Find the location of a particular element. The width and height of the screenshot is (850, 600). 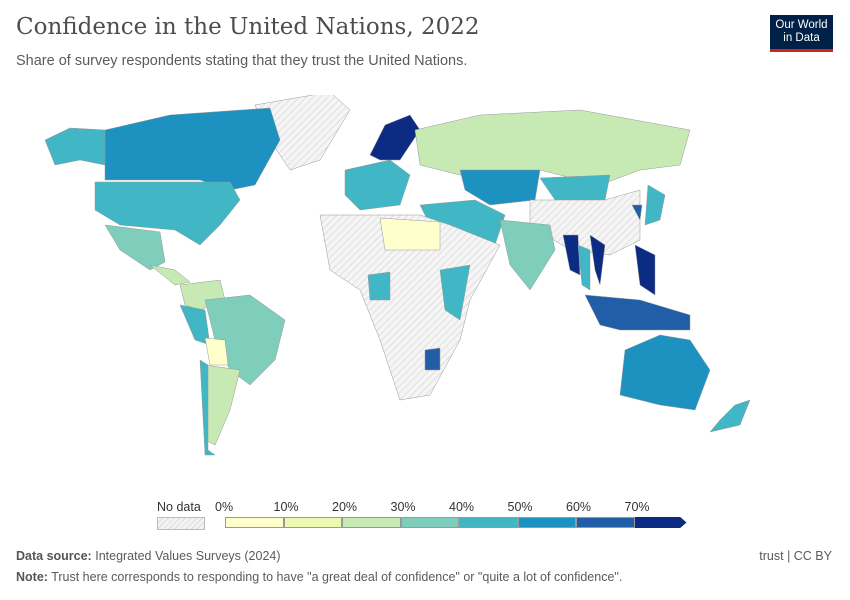

legend-tick: 60% is located at coordinates (579, 507).